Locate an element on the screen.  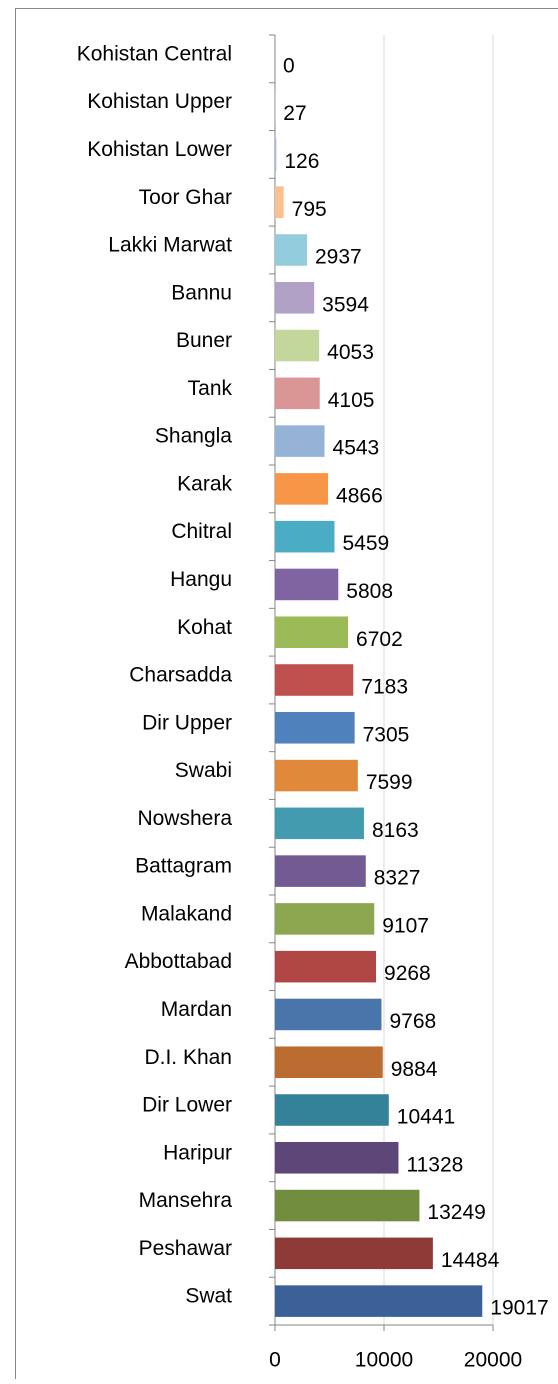
value-label: 9884 is located at coordinates (414, 1069).